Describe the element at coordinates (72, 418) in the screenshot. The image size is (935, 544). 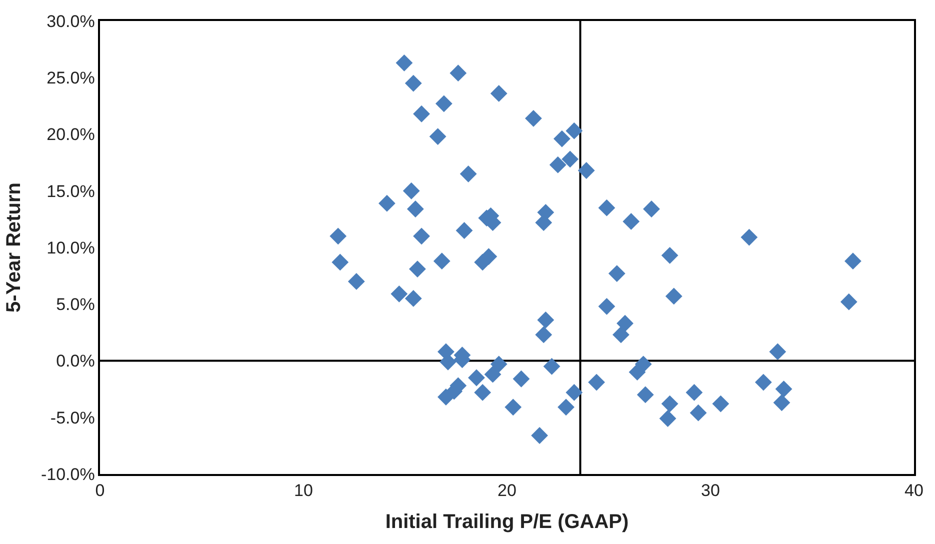
I see `y-tick-label: -5.0%` at that location.